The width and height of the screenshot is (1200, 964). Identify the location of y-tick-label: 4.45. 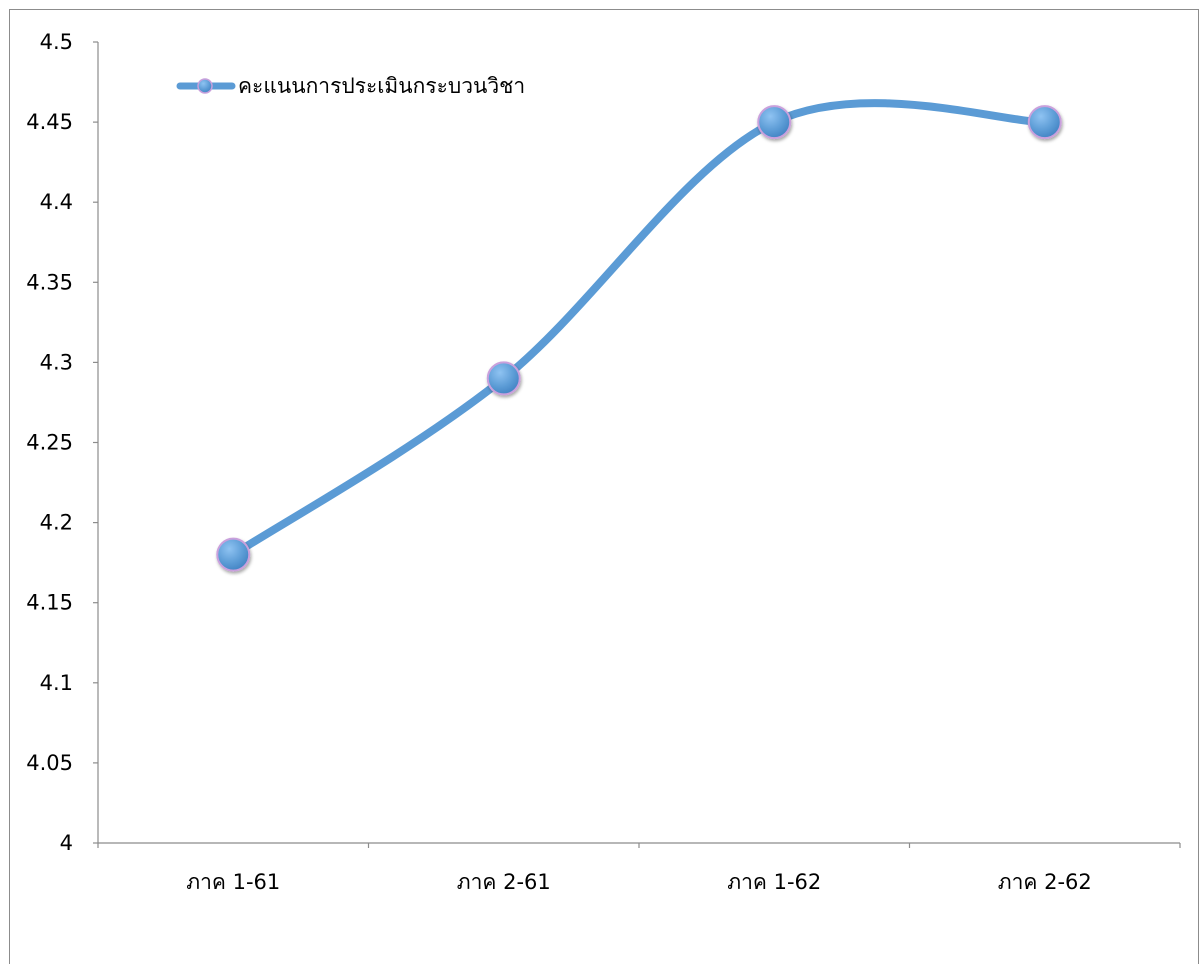
(49, 122).